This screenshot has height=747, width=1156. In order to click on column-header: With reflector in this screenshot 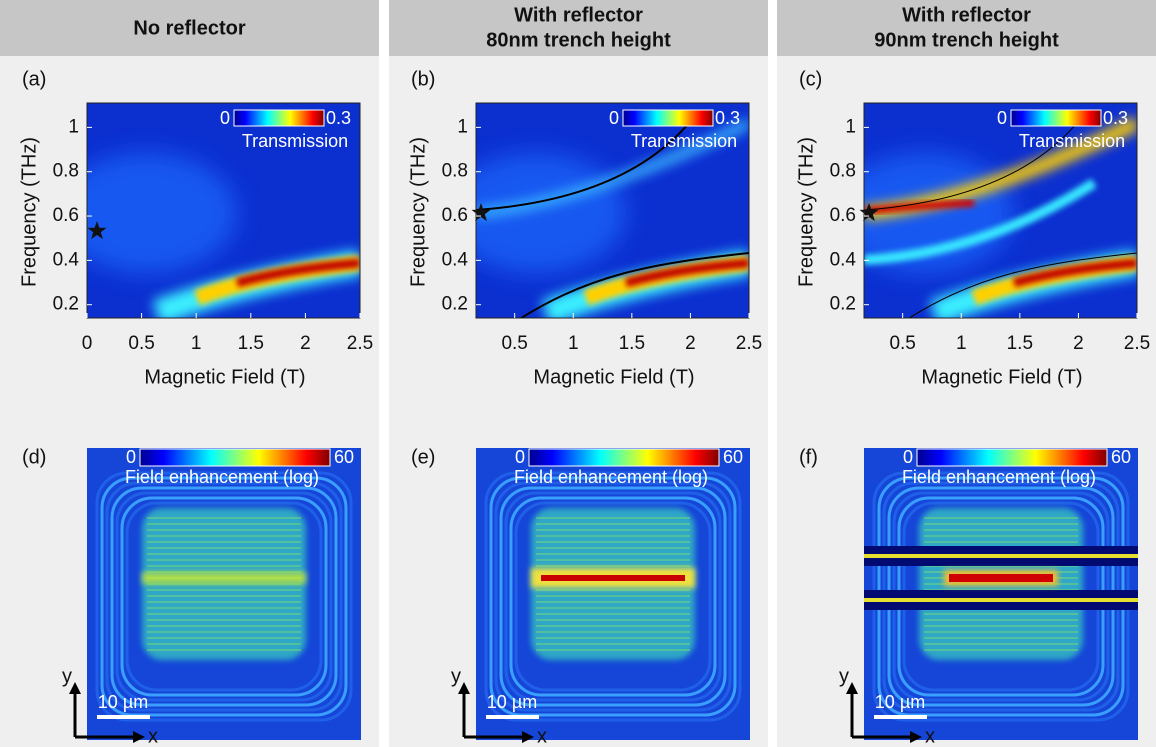, I will do `click(966, 15)`.